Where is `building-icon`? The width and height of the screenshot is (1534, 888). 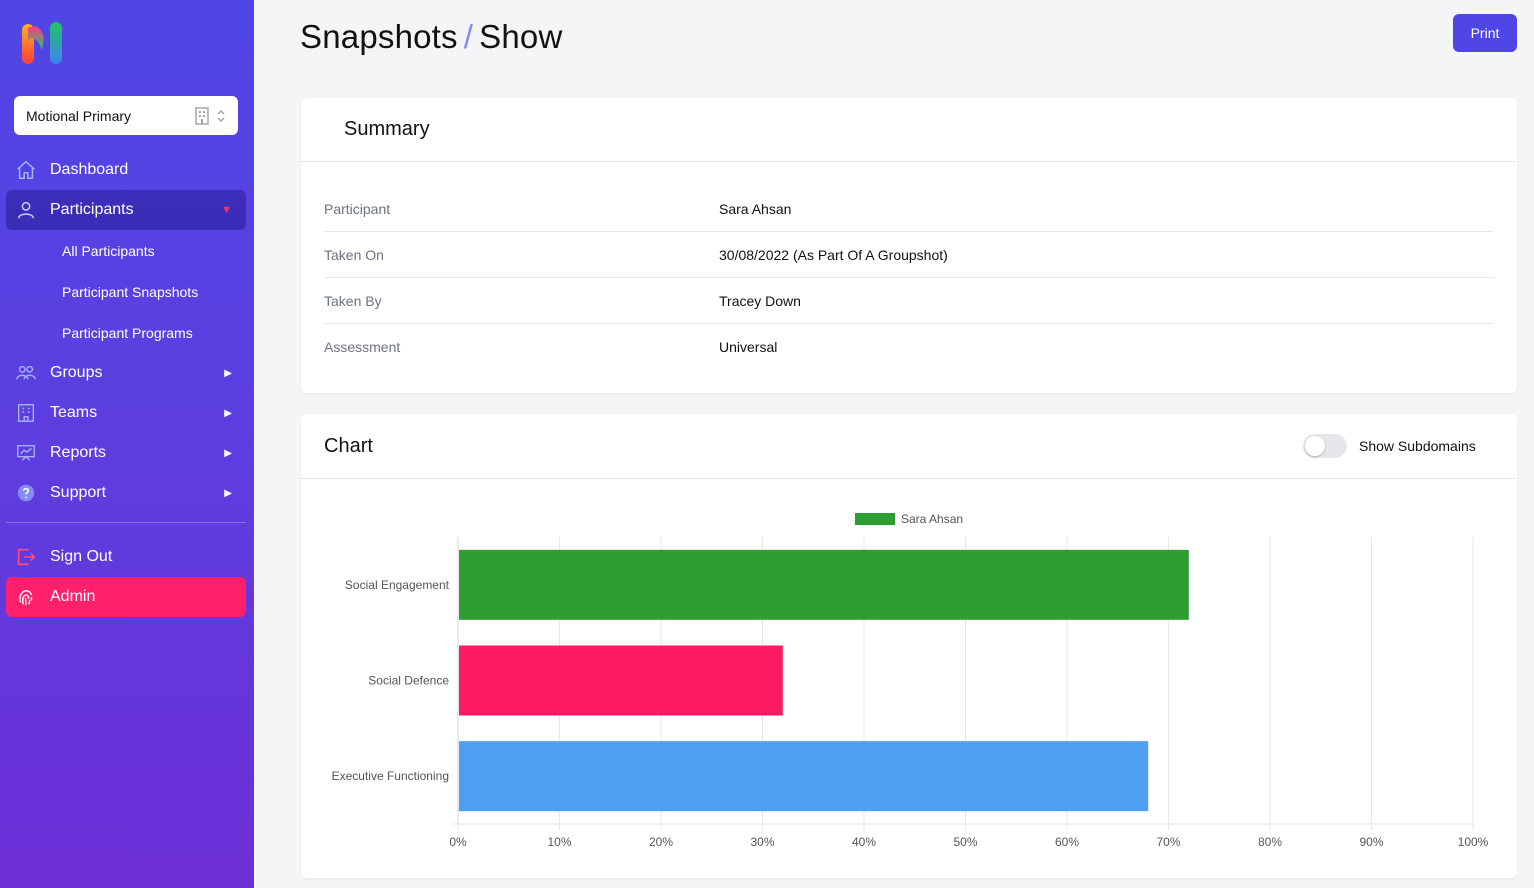
building-icon is located at coordinates (202, 115).